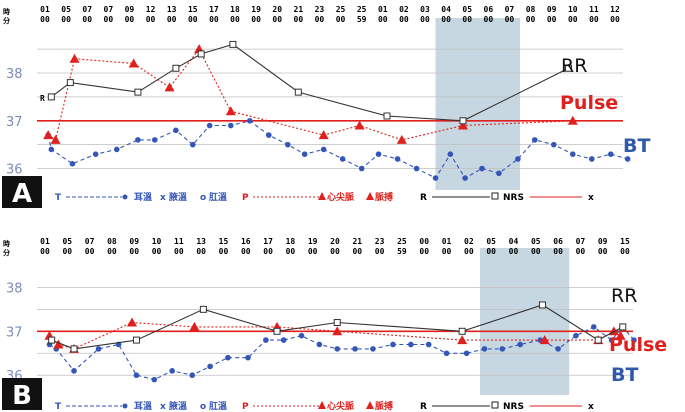 This screenshot has height=412, width=685. Describe the element at coordinates (6, 20) in the screenshot. I see `row-header-minute: 分` at that location.